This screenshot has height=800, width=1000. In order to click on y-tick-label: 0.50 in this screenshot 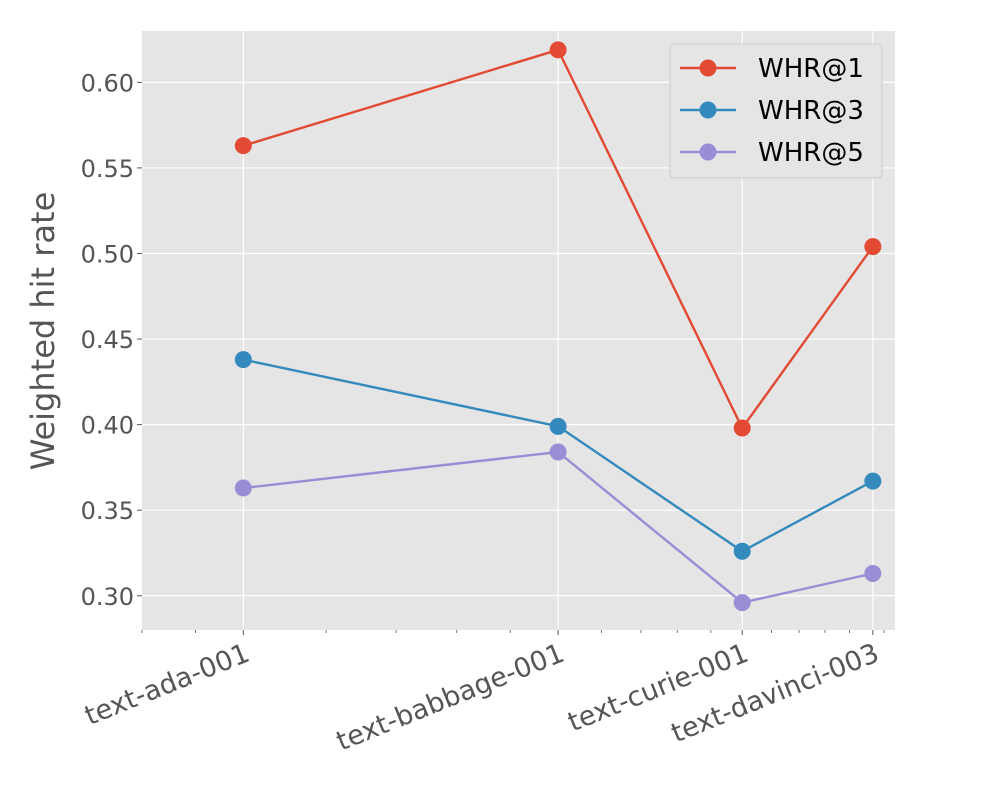, I will do `click(107, 254)`.